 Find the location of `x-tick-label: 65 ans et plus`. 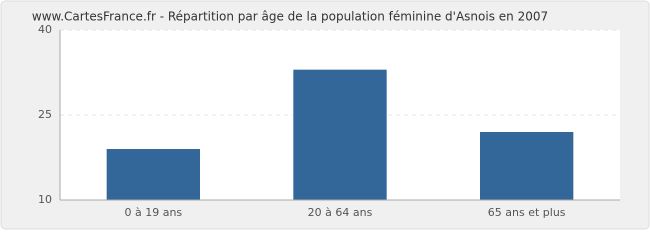

x-tick-label: 65 ans et plus is located at coordinates (527, 212).